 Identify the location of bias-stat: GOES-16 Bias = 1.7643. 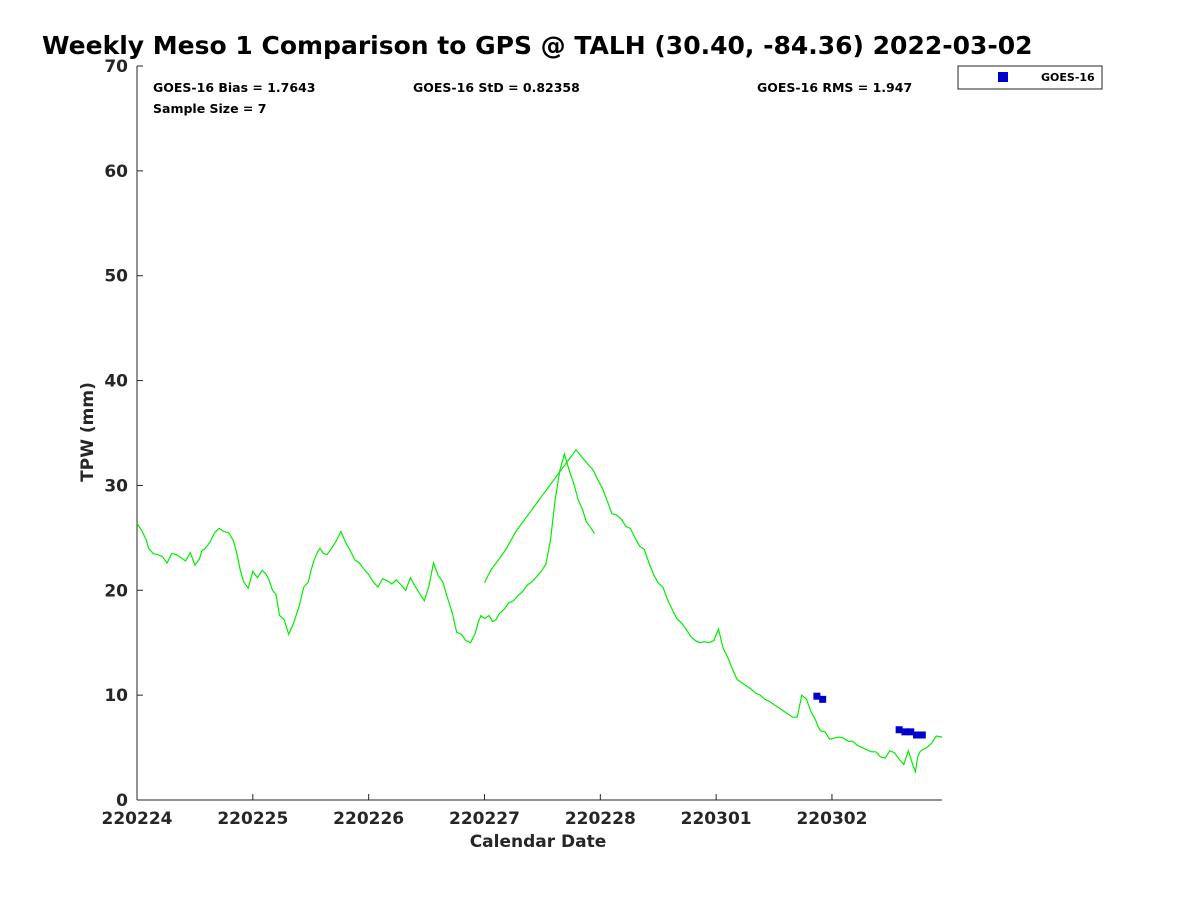
(234, 87).